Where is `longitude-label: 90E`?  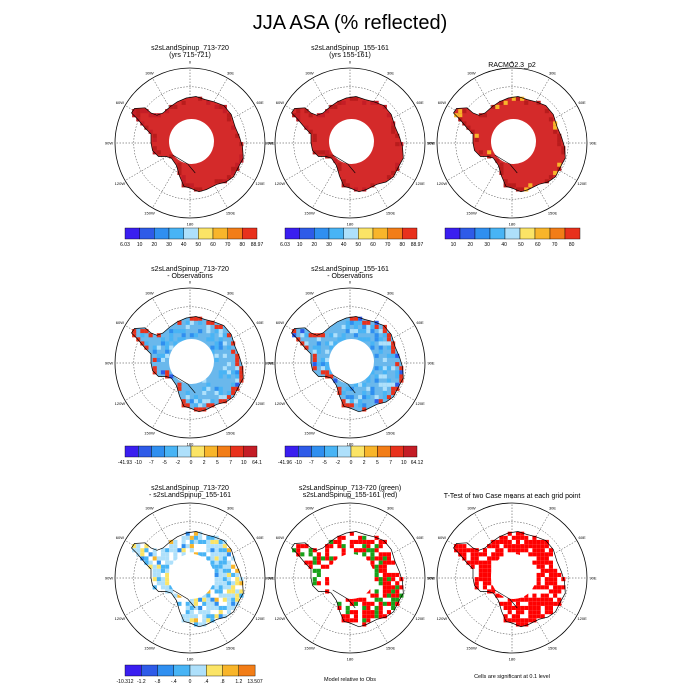 longitude-label: 90E is located at coordinates (270, 143).